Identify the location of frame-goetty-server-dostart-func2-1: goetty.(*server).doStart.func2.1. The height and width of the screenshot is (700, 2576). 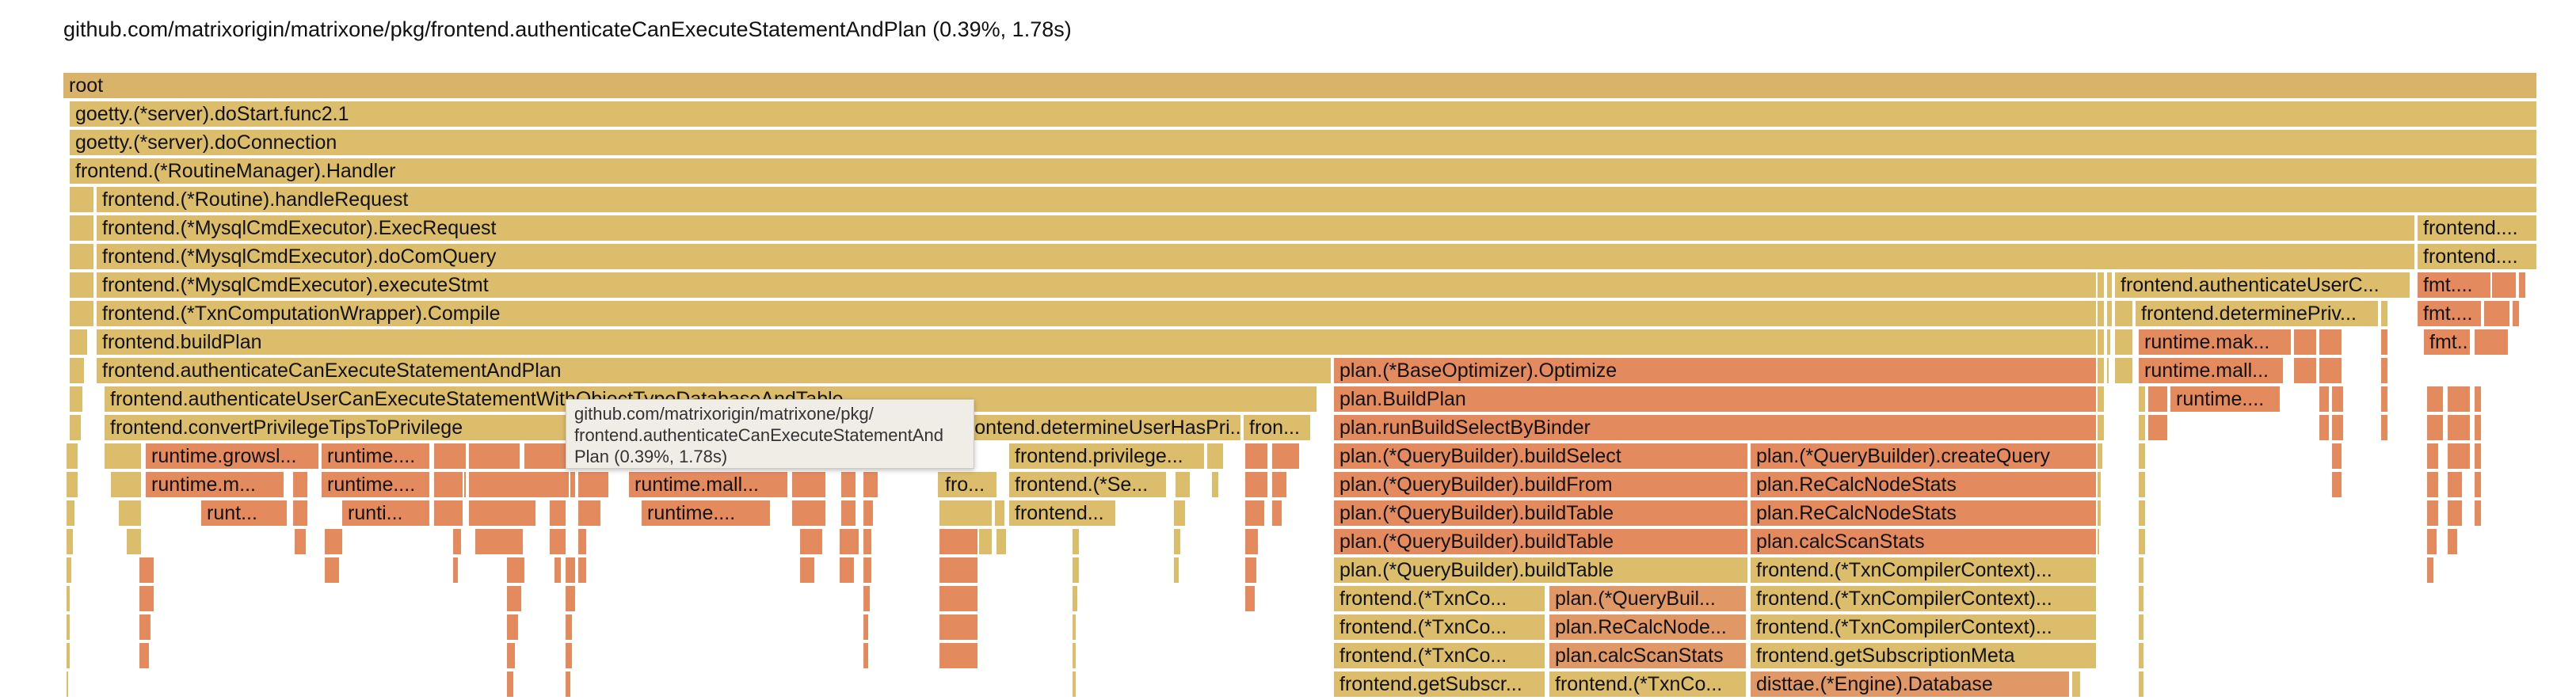
(1304, 114).